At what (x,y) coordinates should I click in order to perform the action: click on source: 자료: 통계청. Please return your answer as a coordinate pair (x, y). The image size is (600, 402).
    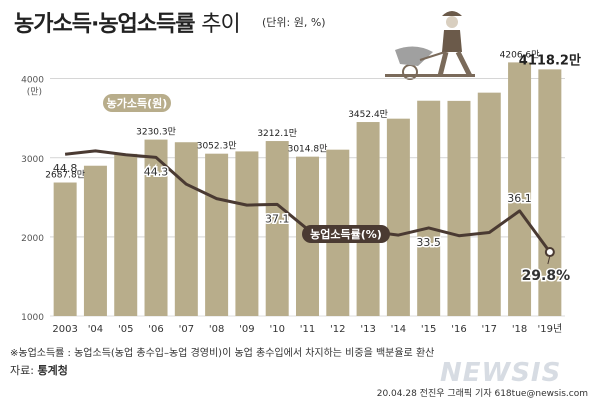
    Looking at the image, I should click on (39, 370).